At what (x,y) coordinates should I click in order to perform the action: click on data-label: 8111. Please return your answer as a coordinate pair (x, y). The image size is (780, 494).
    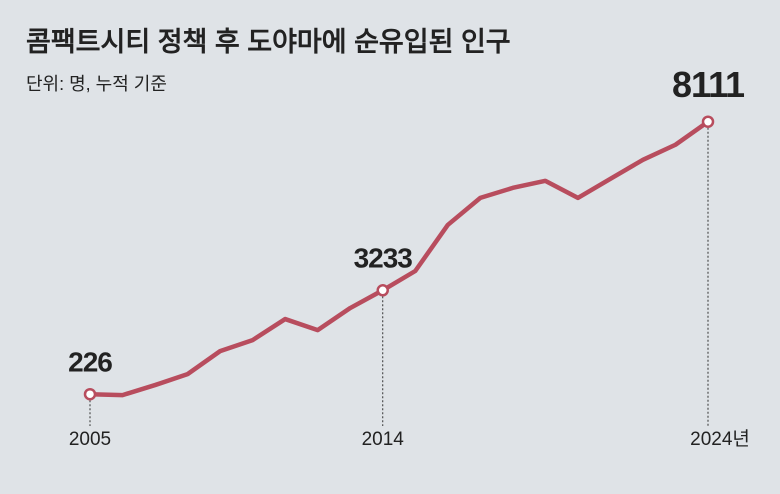
    Looking at the image, I should click on (708, 84).